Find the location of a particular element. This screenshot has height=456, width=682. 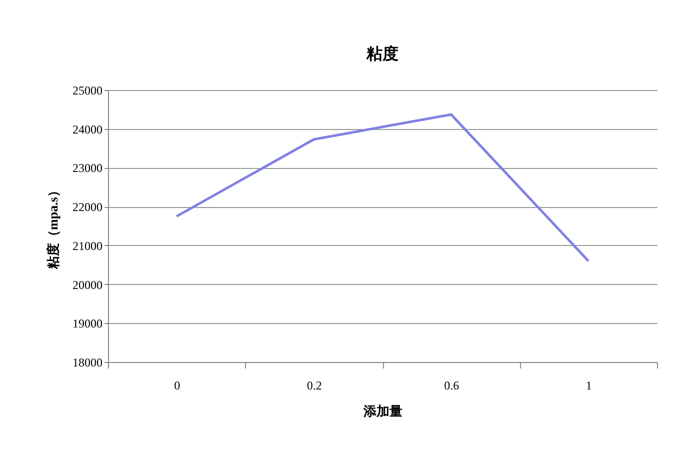

y-tick-label: 22000 is located at coordinates (87, 207).